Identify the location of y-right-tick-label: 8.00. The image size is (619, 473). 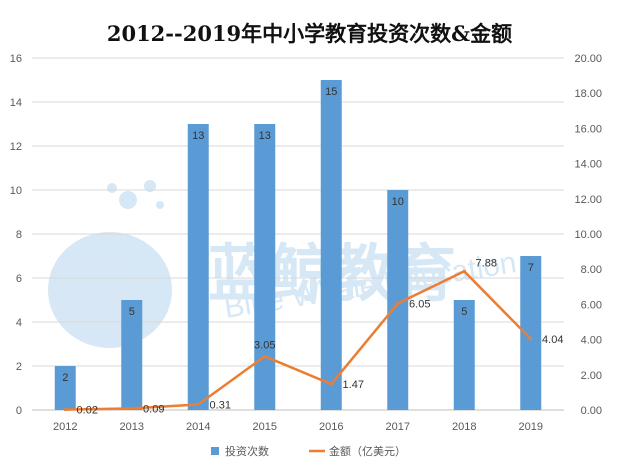
(591, 270).